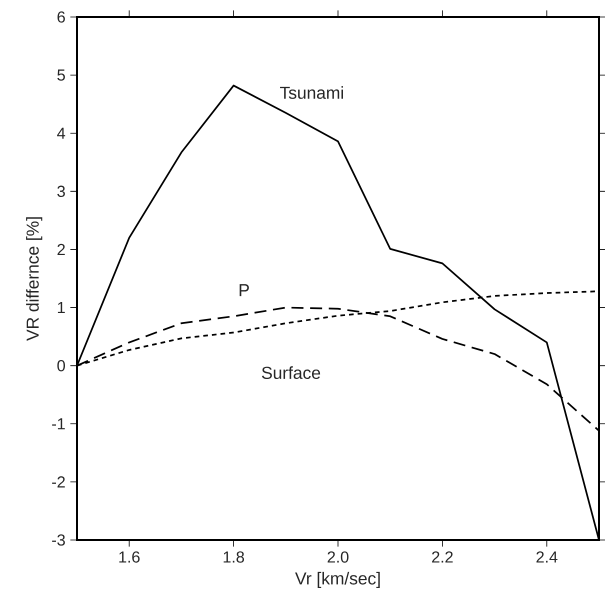 The width and height of the screenshot is (605, 616). I want to click on y-tick-label: -1, so click(58, 424).